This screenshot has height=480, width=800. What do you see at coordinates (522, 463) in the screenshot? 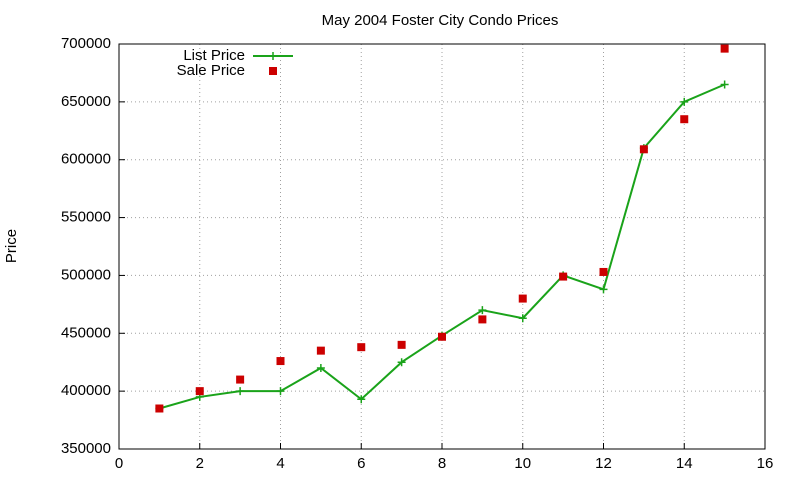
I see `x-tick-label: 10` at bounding box center [522, 463].